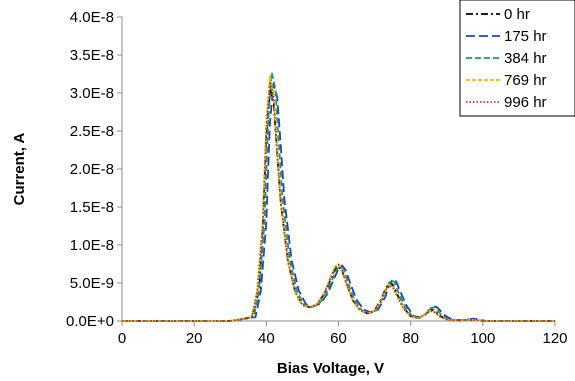 This screenshot has width=575, height=381. I want to click on y-tick-label: 3.5E-8, so click(92, 55).